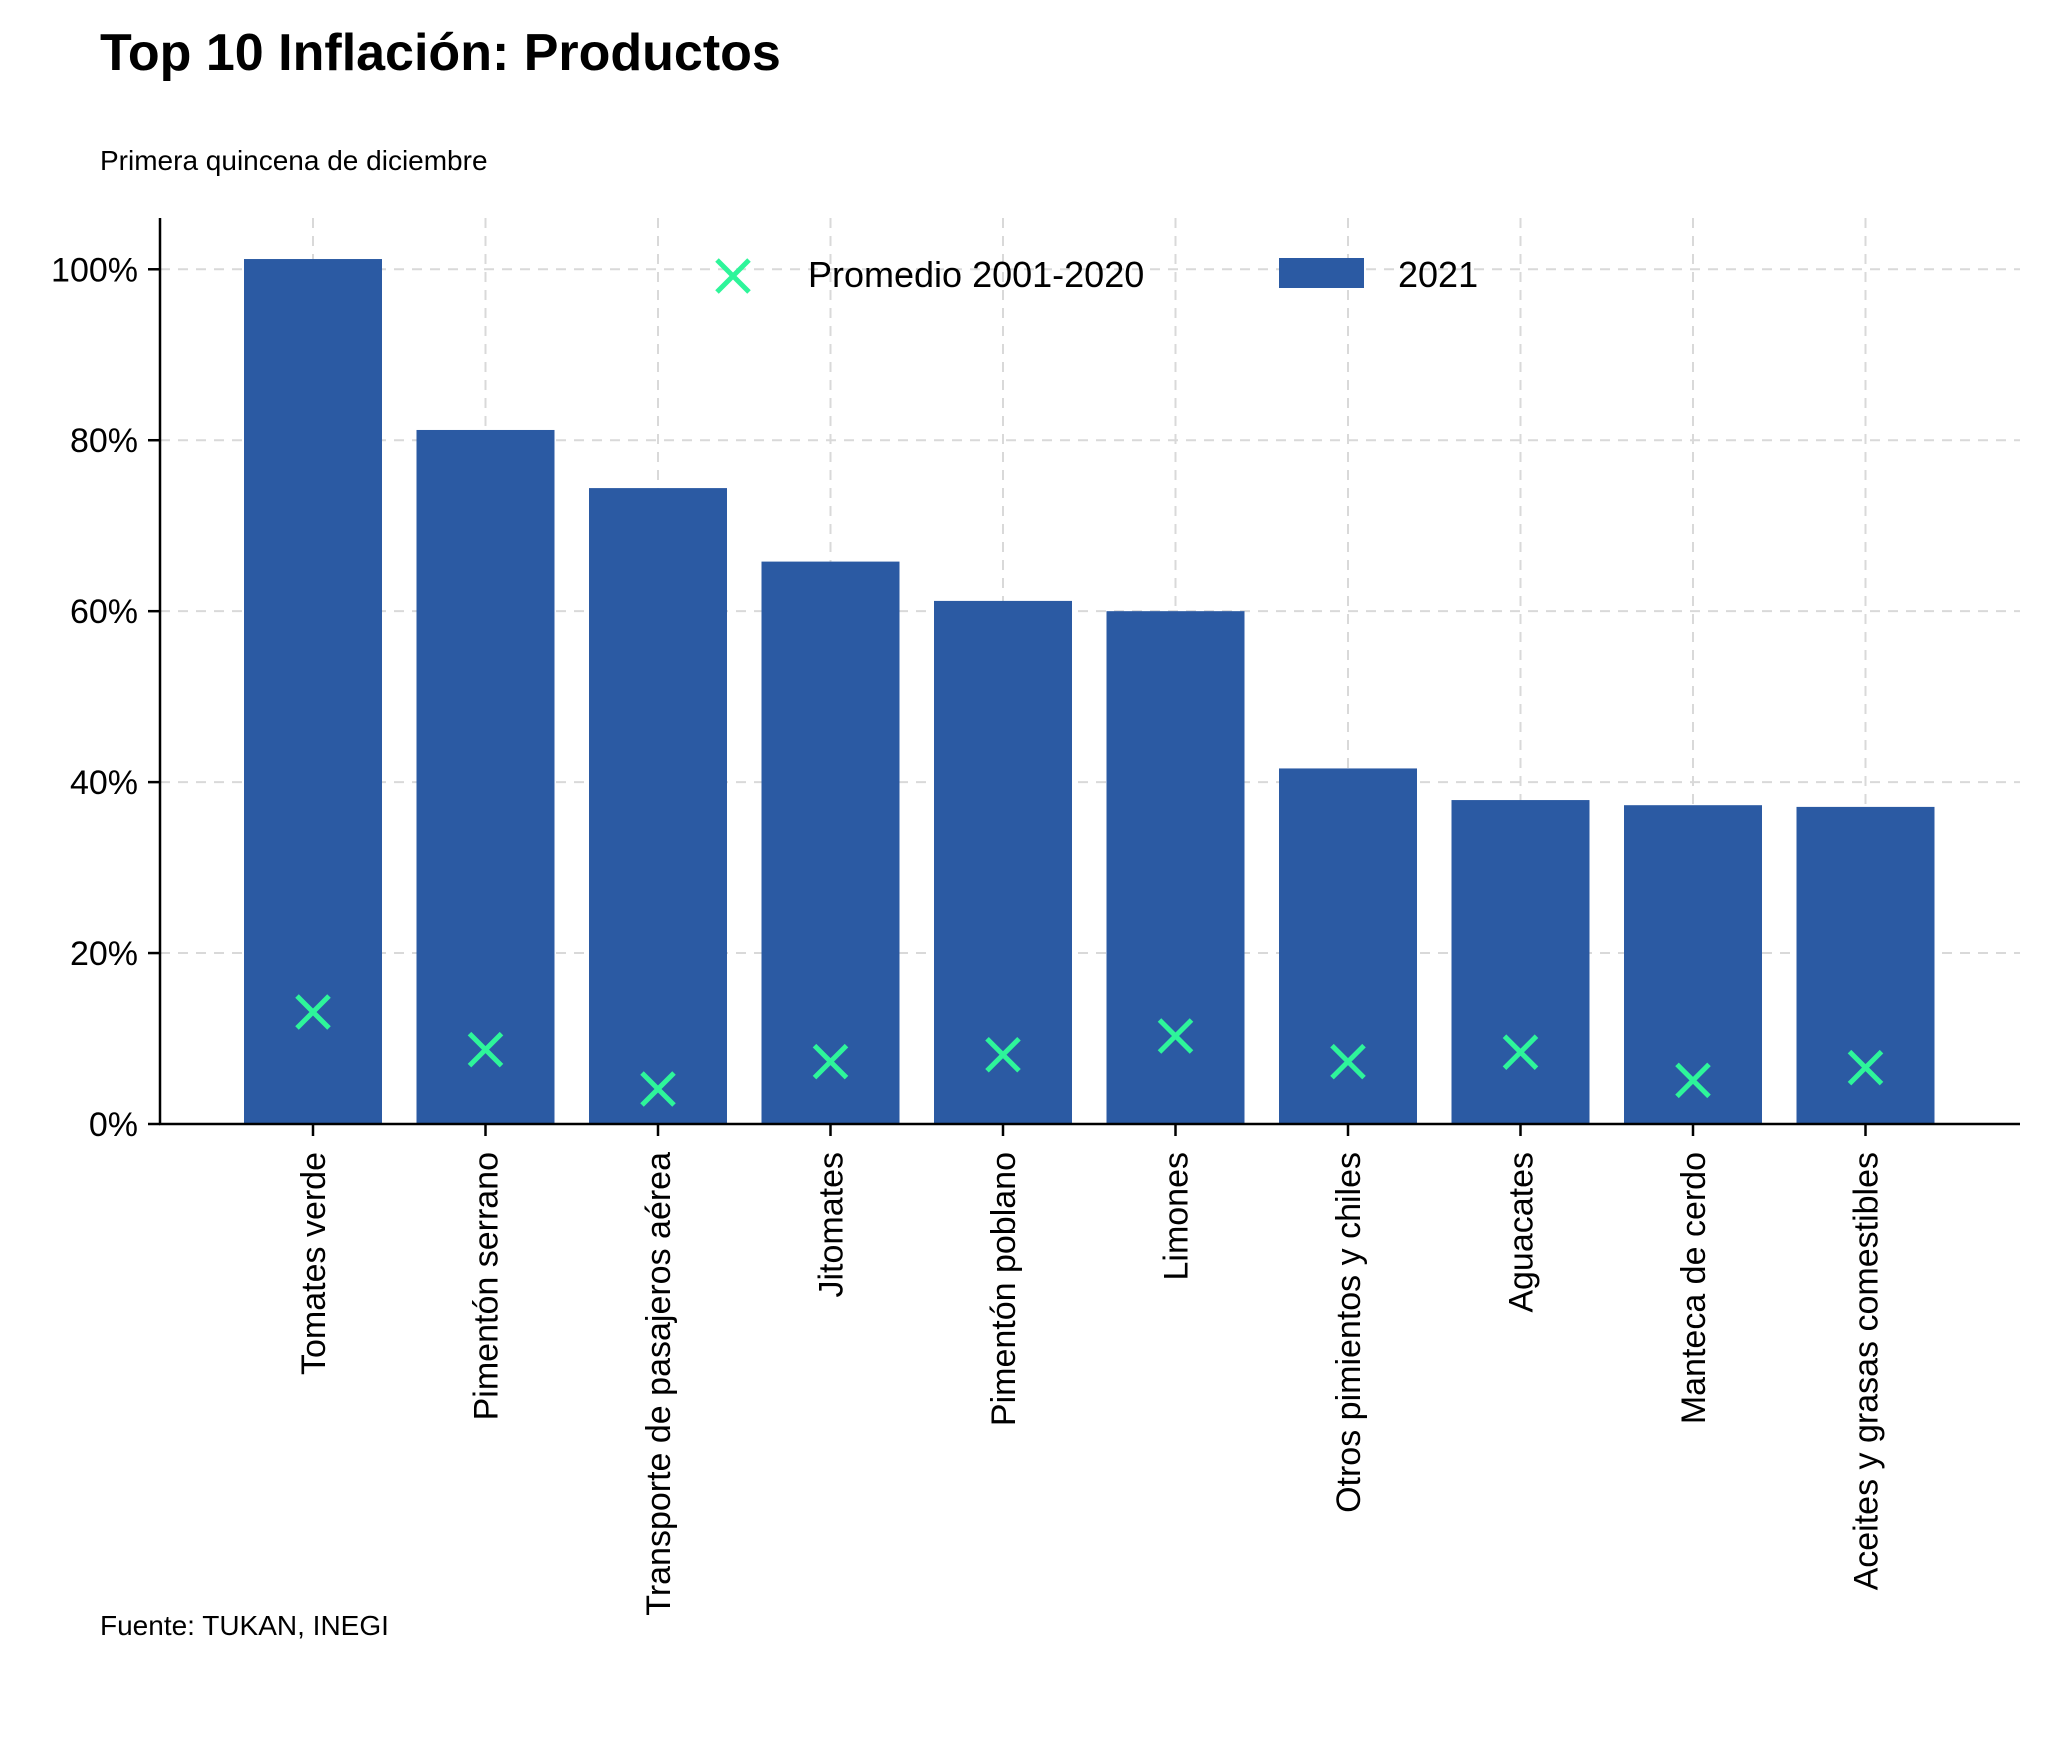 The width and height of the screenshot is (2049, 1747). I want to click on x-tick-label-3: Jitomates, so click(832, 1225).